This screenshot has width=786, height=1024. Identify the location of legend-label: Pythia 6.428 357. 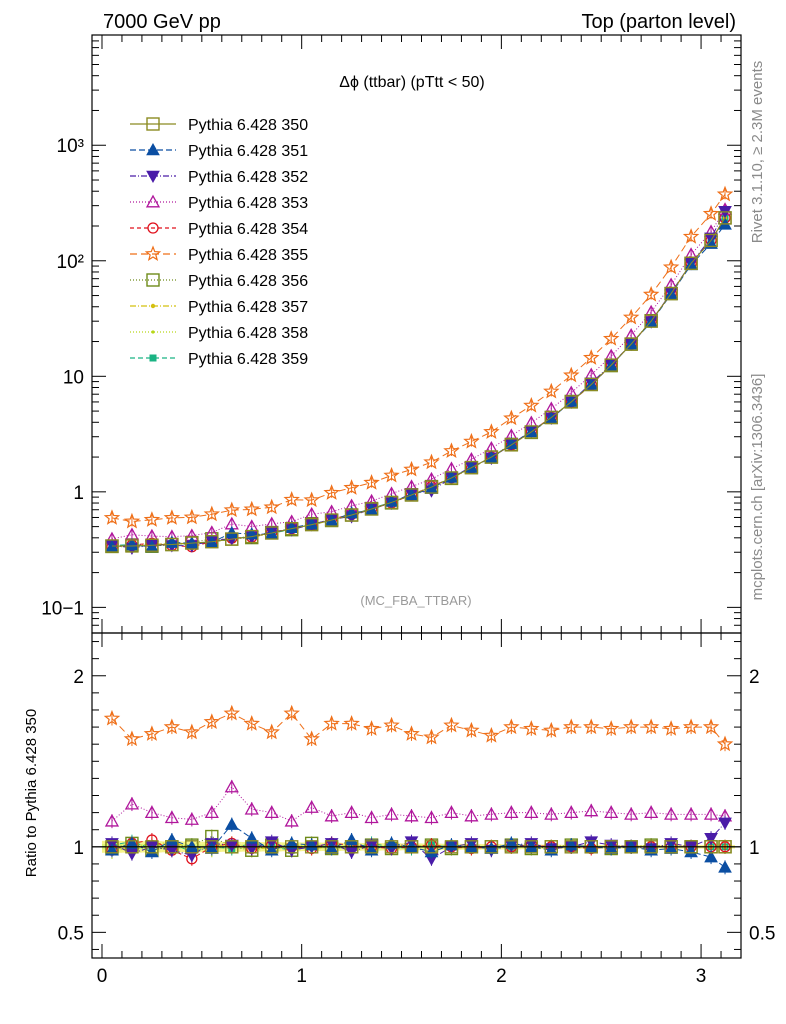
(248, 307).